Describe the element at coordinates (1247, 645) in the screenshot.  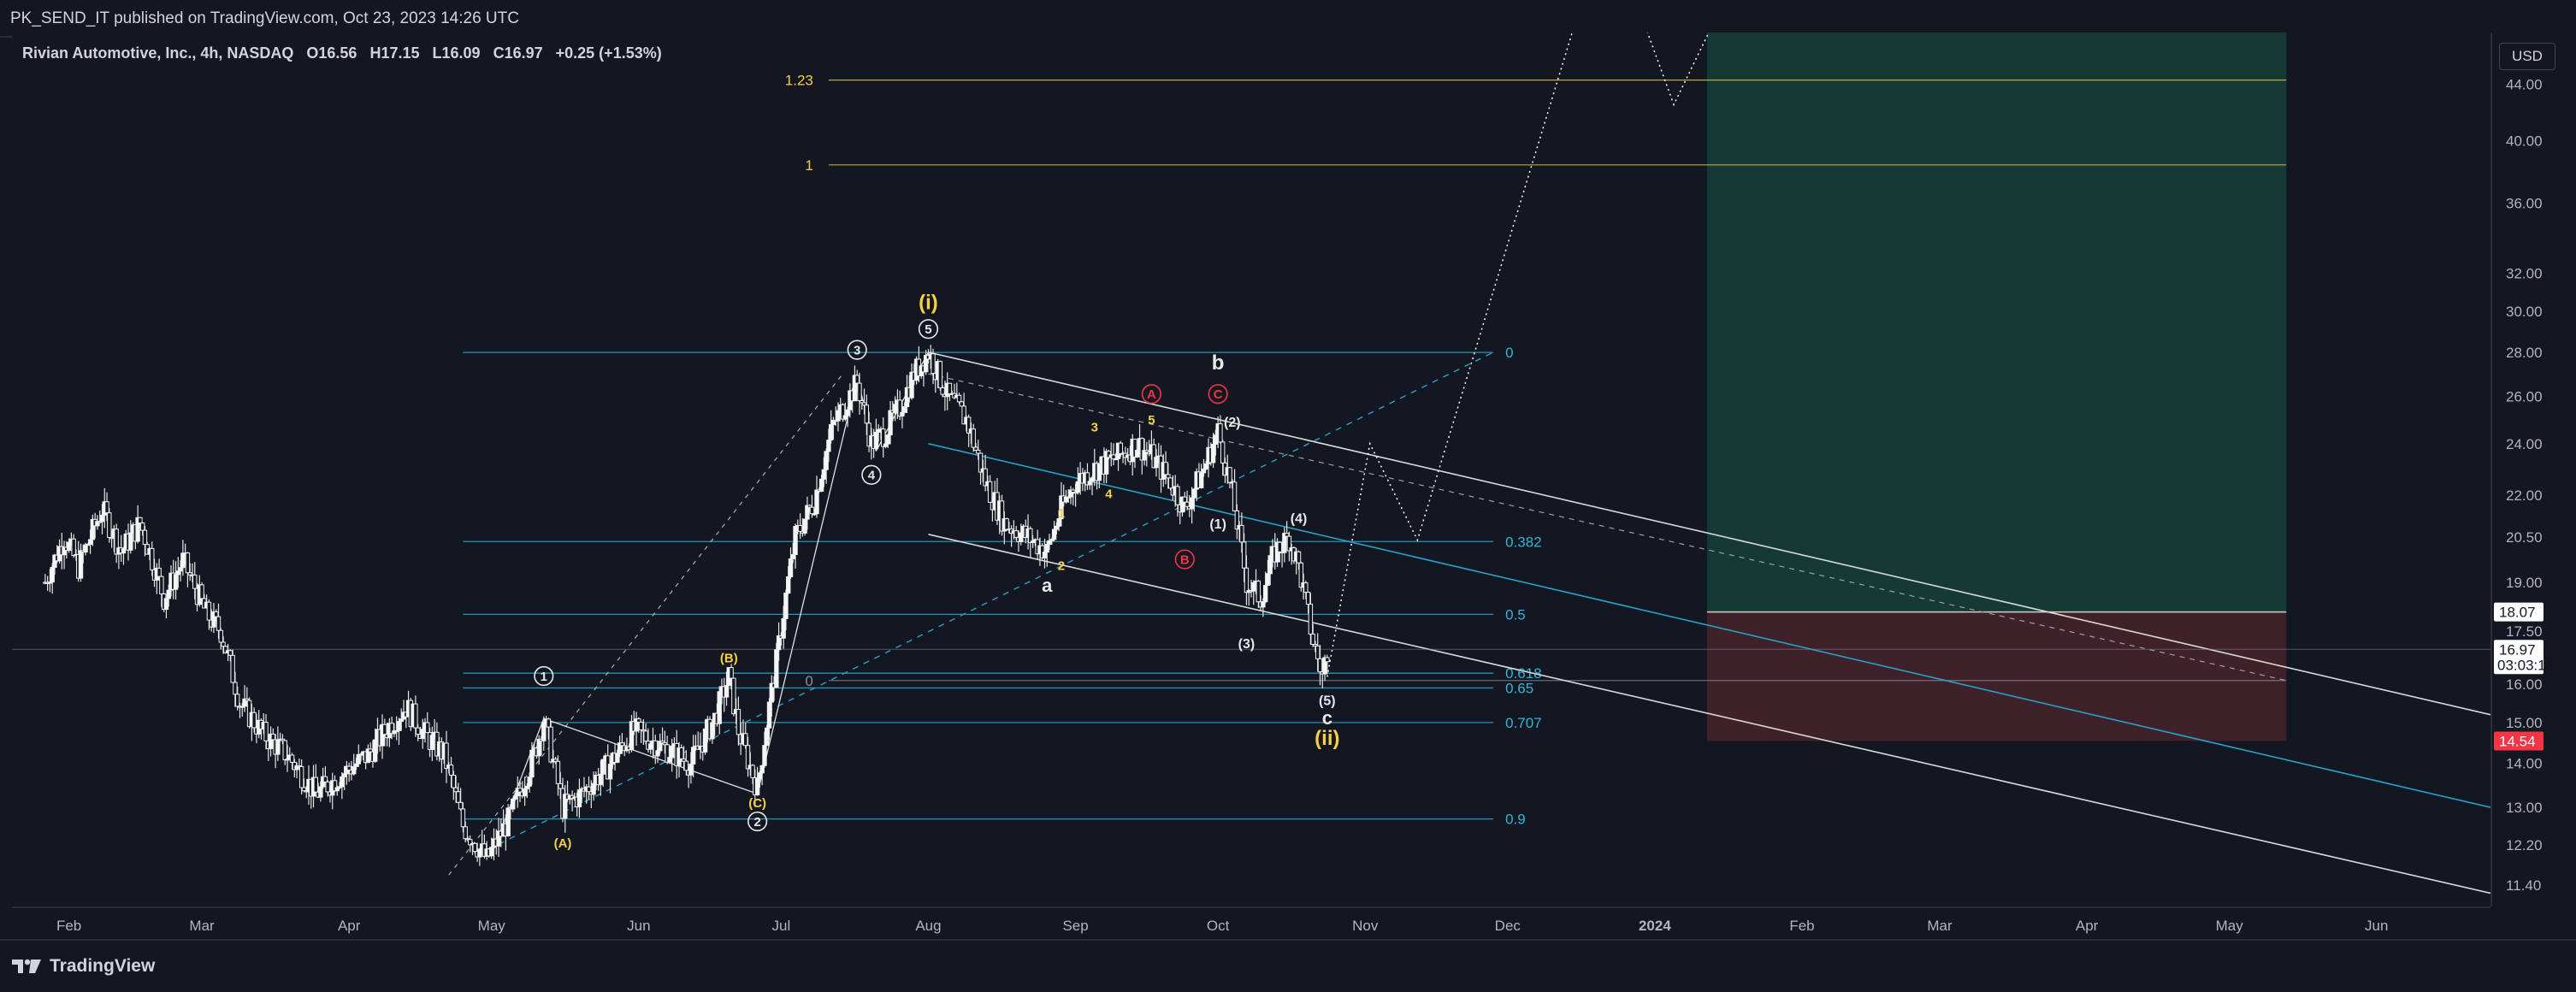
I see `wave-label: (3)` at that location.